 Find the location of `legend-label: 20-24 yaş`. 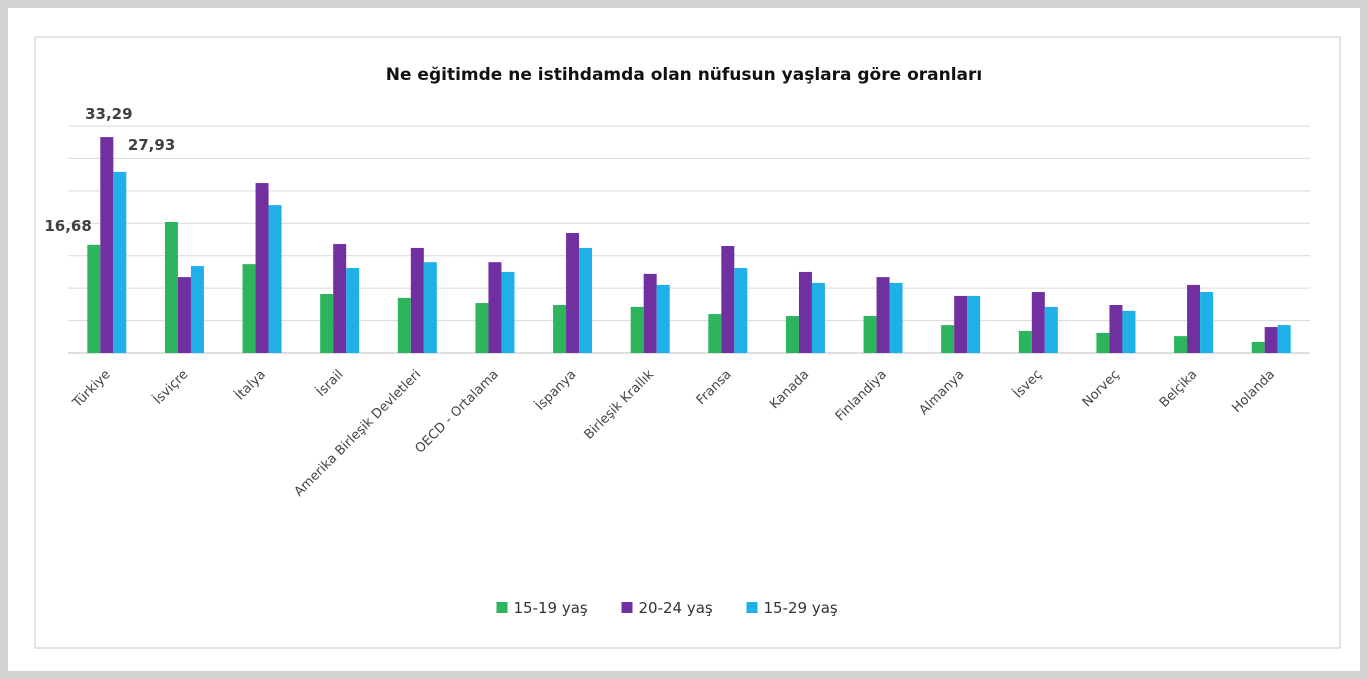

legend-label: 20-24 yaş is located at coordinates (676, 608).